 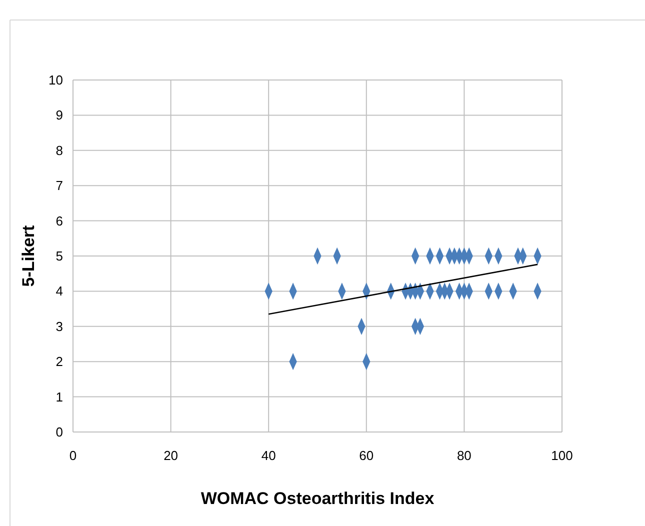 I want to click on y-tick-label: 4, so click(x=59, y=291).